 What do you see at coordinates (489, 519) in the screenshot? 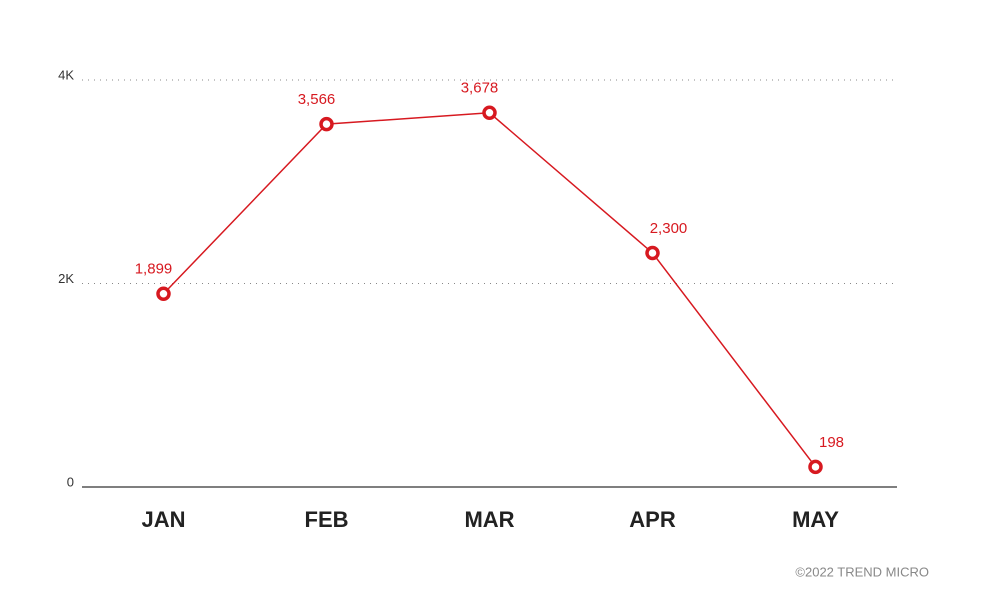
I see `x-tick-label: MAR` at bounding box center [489, 519].